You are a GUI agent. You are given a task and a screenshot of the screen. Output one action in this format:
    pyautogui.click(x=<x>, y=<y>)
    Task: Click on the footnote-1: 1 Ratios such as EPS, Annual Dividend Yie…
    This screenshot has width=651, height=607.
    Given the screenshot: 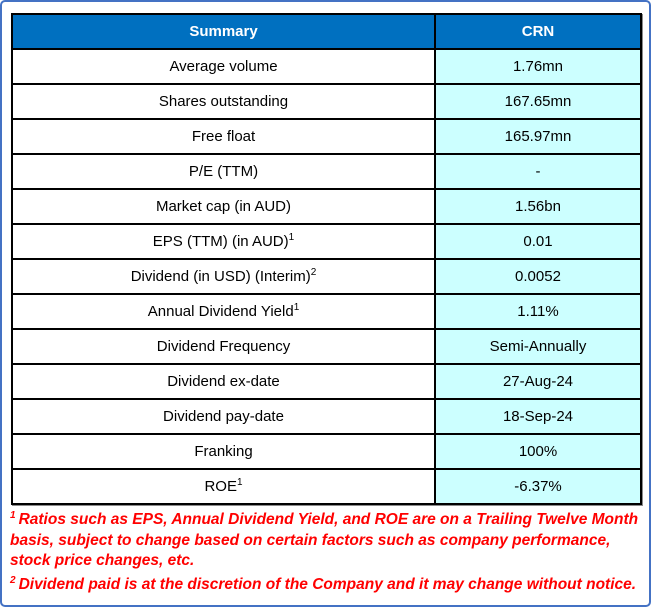 What is the action you would take?
    pyautogui.click(x=325, y=540)
    